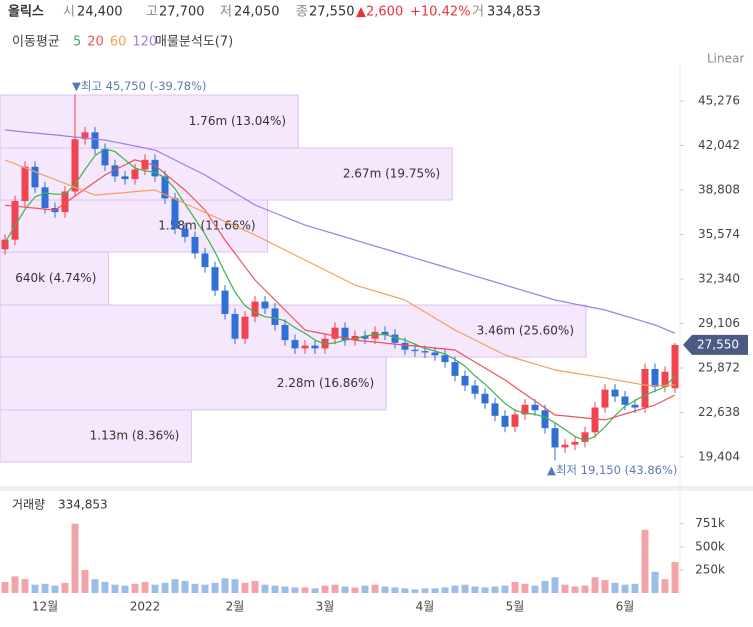 This screenshot has width=753, height=627. I want to click on y-tick-label: 38,808, so click(719, 190).